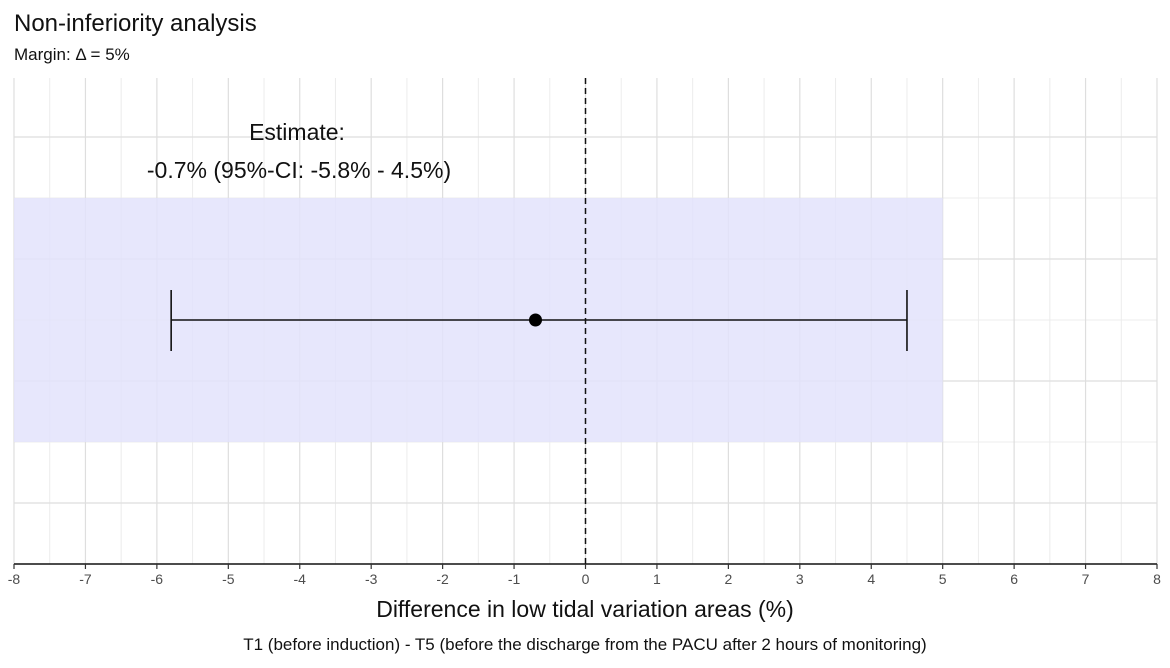 The image size is (1170, 668). What do you see at coordinates (297, 132) in the screenshot?
I see `annotation-label: Estimate:` at bounding box center [297, 132].